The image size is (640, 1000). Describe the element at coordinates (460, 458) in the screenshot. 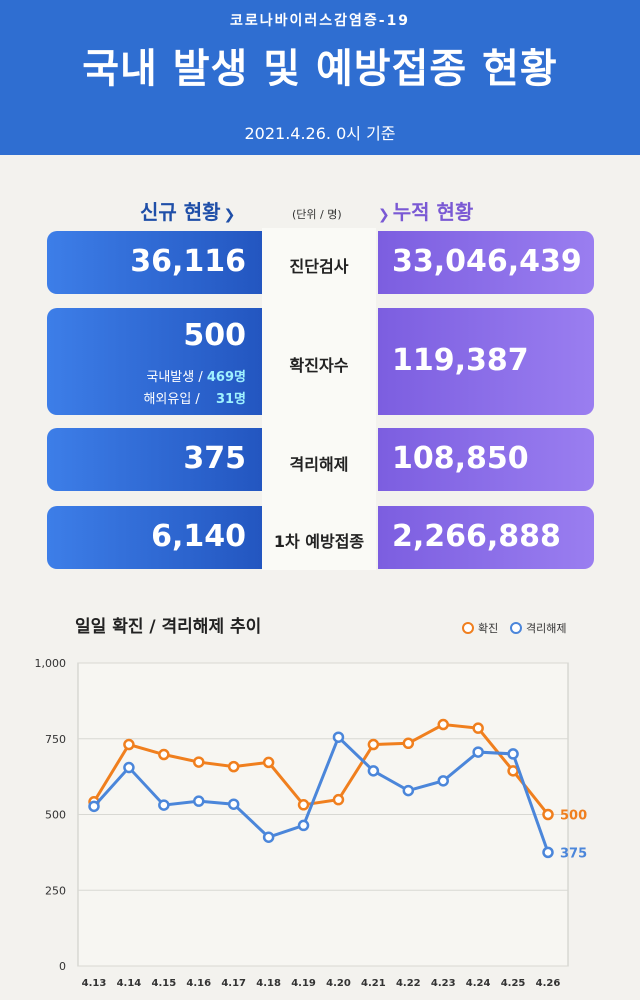

I see `cum-released-value: 108,850` at that location.